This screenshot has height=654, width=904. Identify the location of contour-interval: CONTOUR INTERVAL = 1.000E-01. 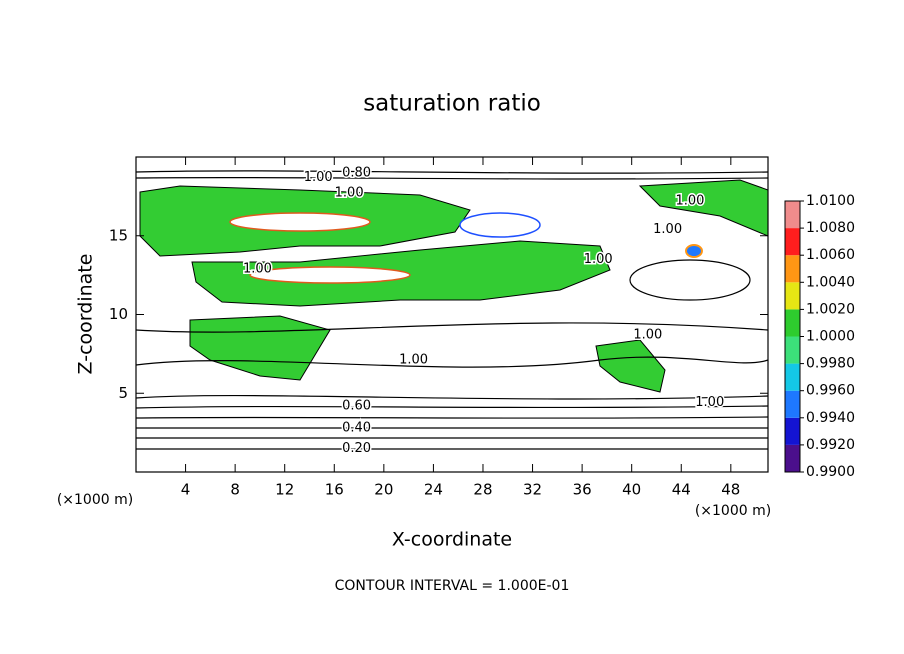
(452, 586).